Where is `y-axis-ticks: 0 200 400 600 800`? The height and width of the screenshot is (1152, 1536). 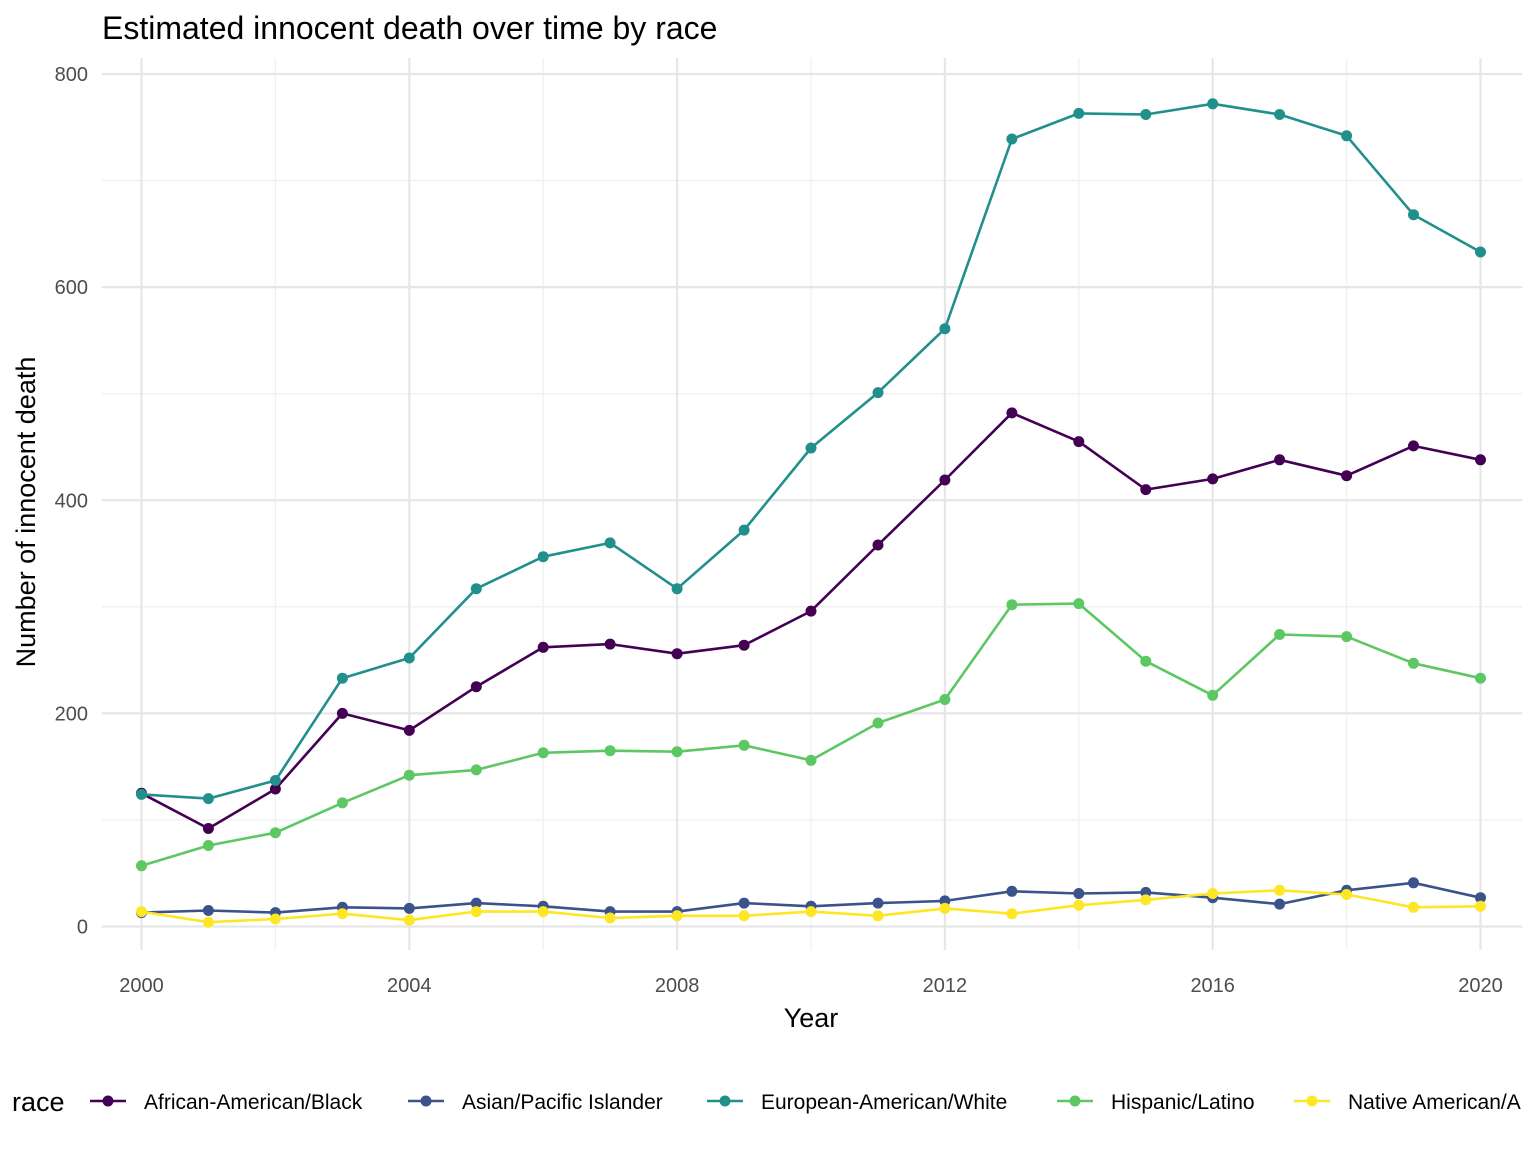
y-axis-ticks: 0 200 400 600 800 is located at coordinates (71, 501).